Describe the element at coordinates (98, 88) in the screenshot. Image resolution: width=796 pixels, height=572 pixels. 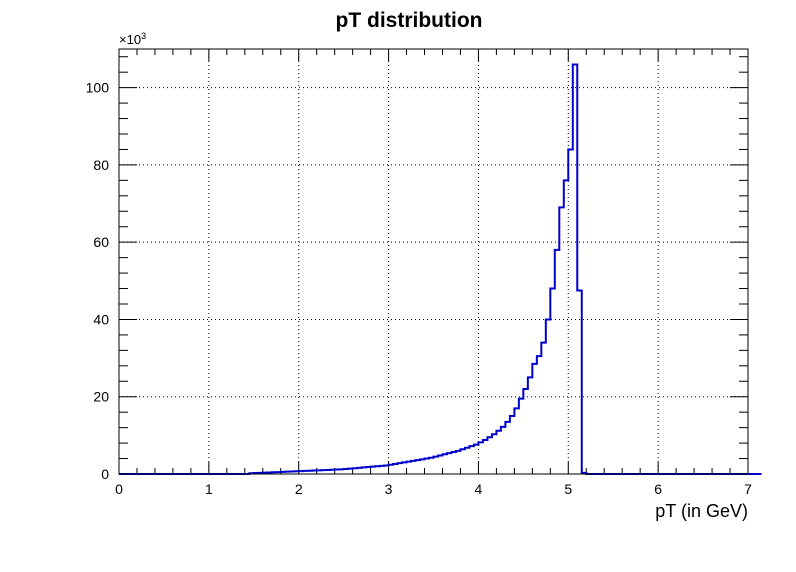
I see `y-tick-label: 100` at that location.